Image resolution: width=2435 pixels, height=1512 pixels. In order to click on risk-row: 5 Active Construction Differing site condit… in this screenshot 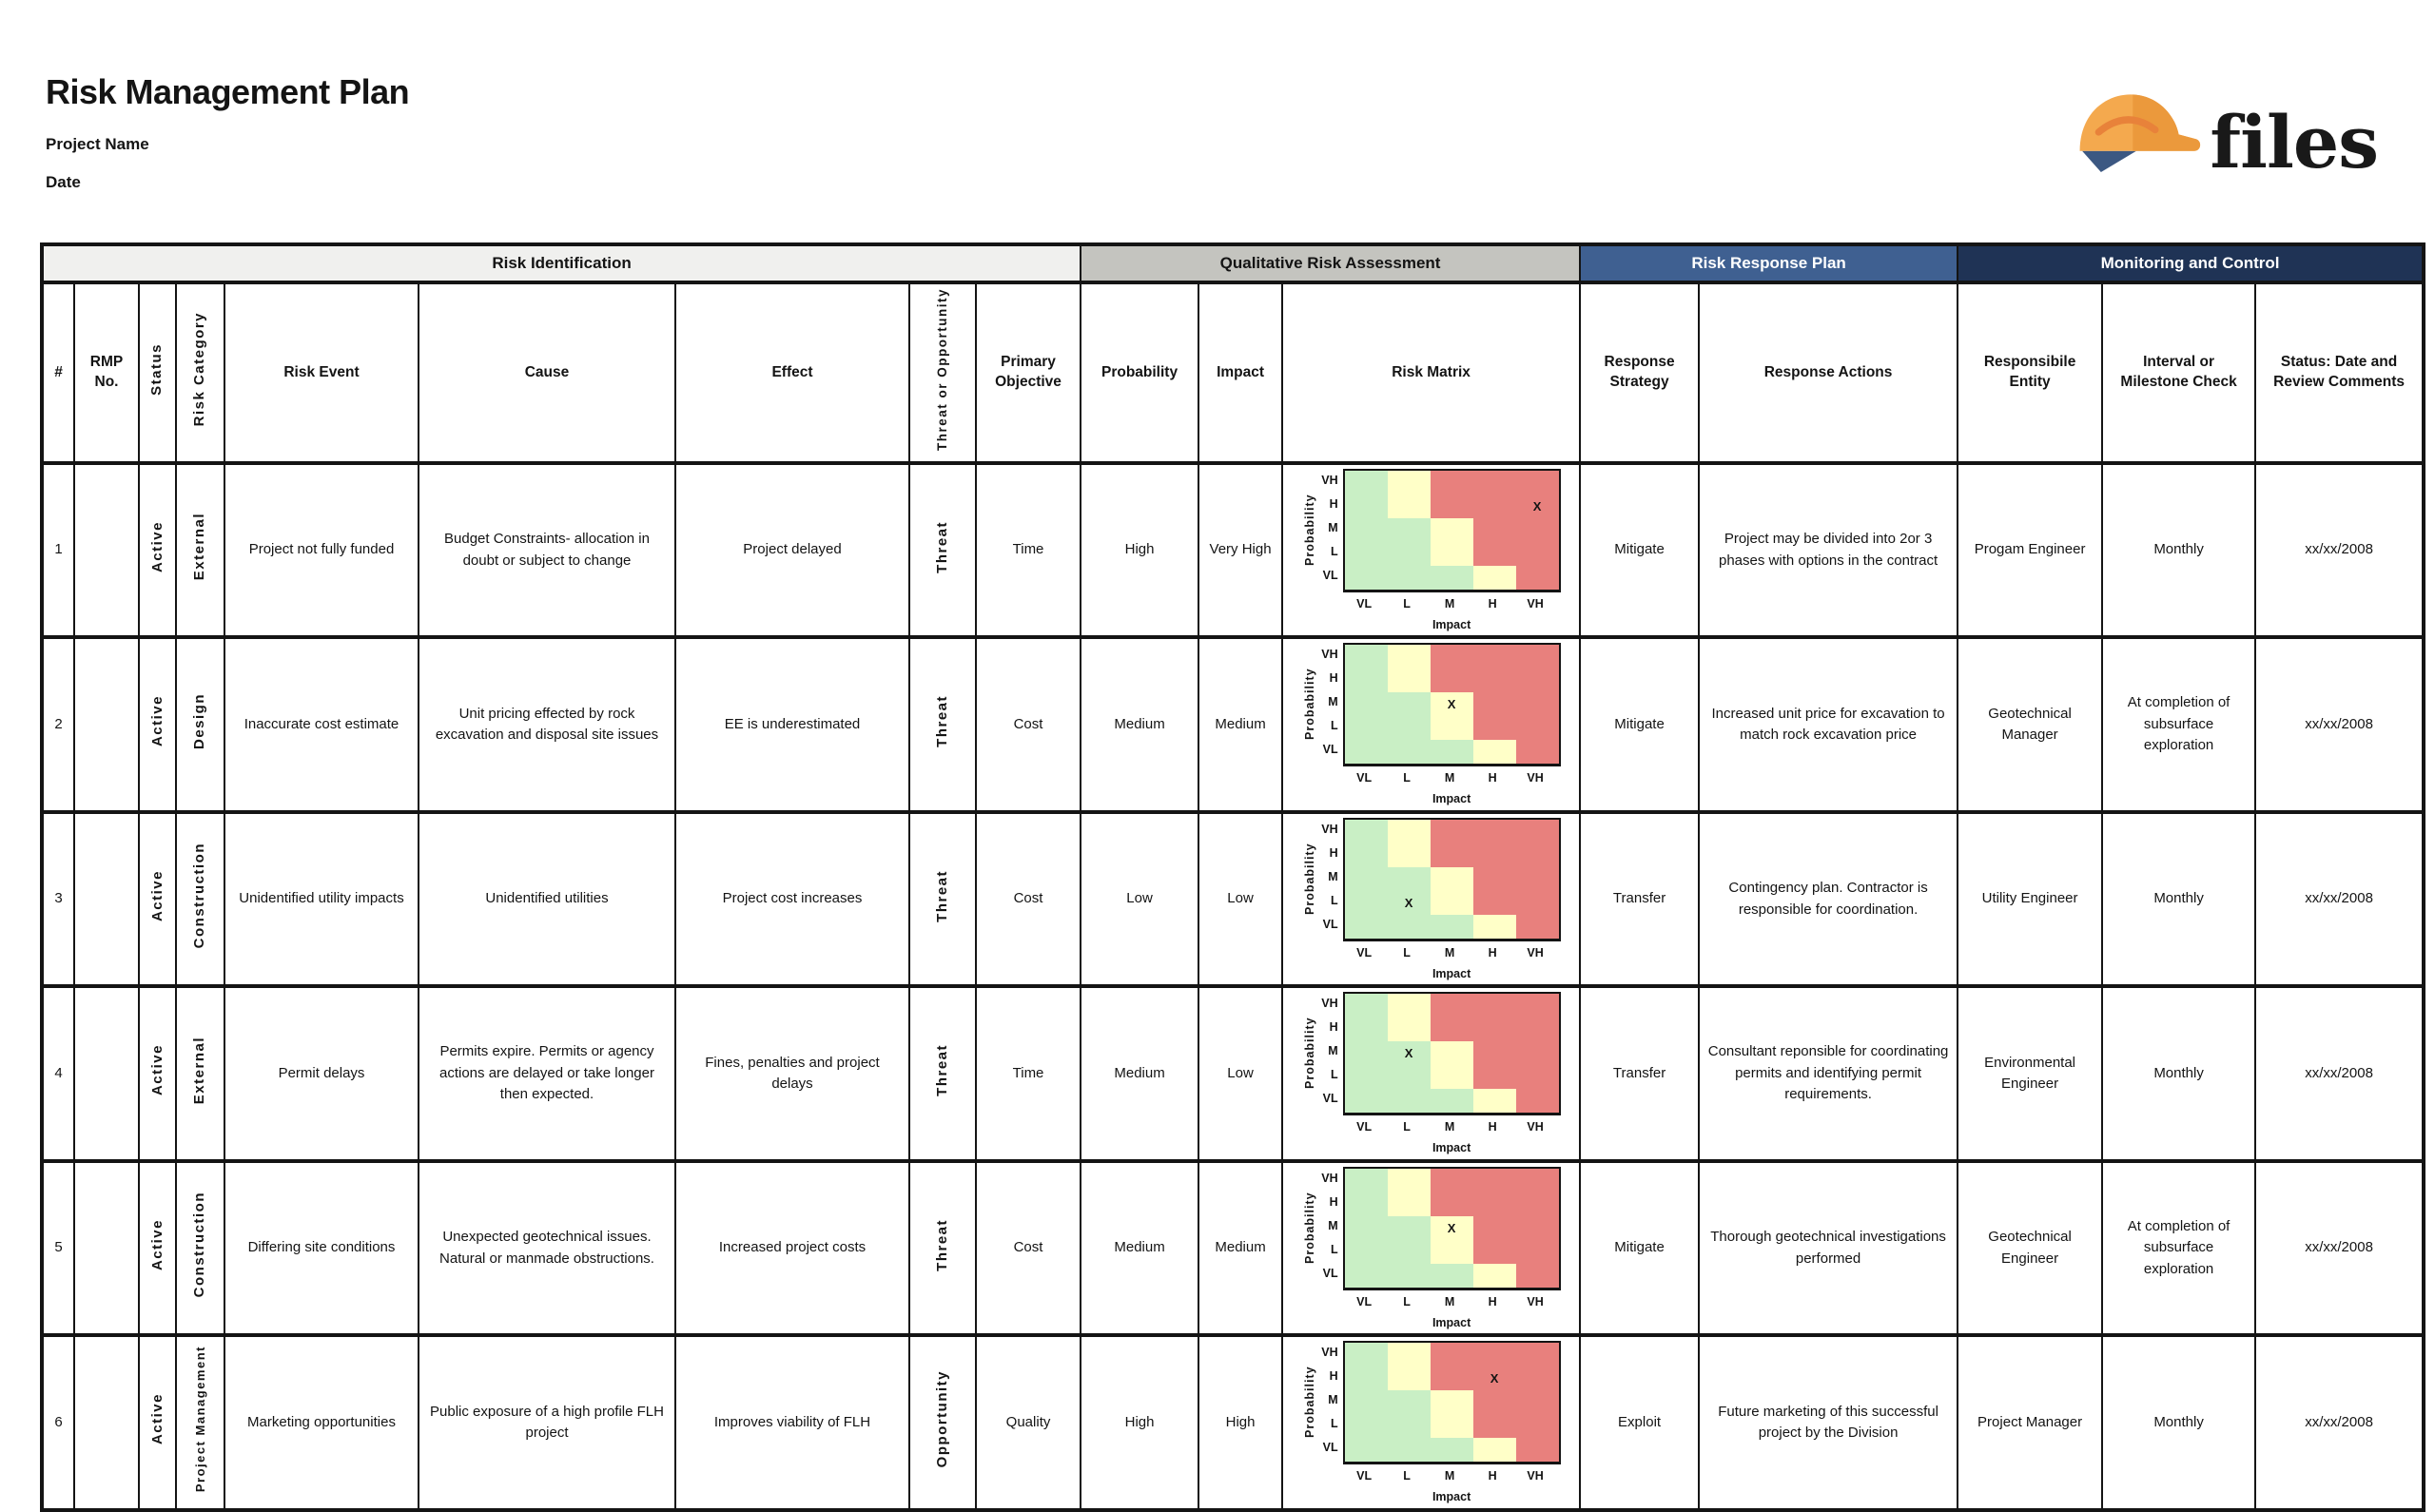, I will do `click(1233, 1247)`.